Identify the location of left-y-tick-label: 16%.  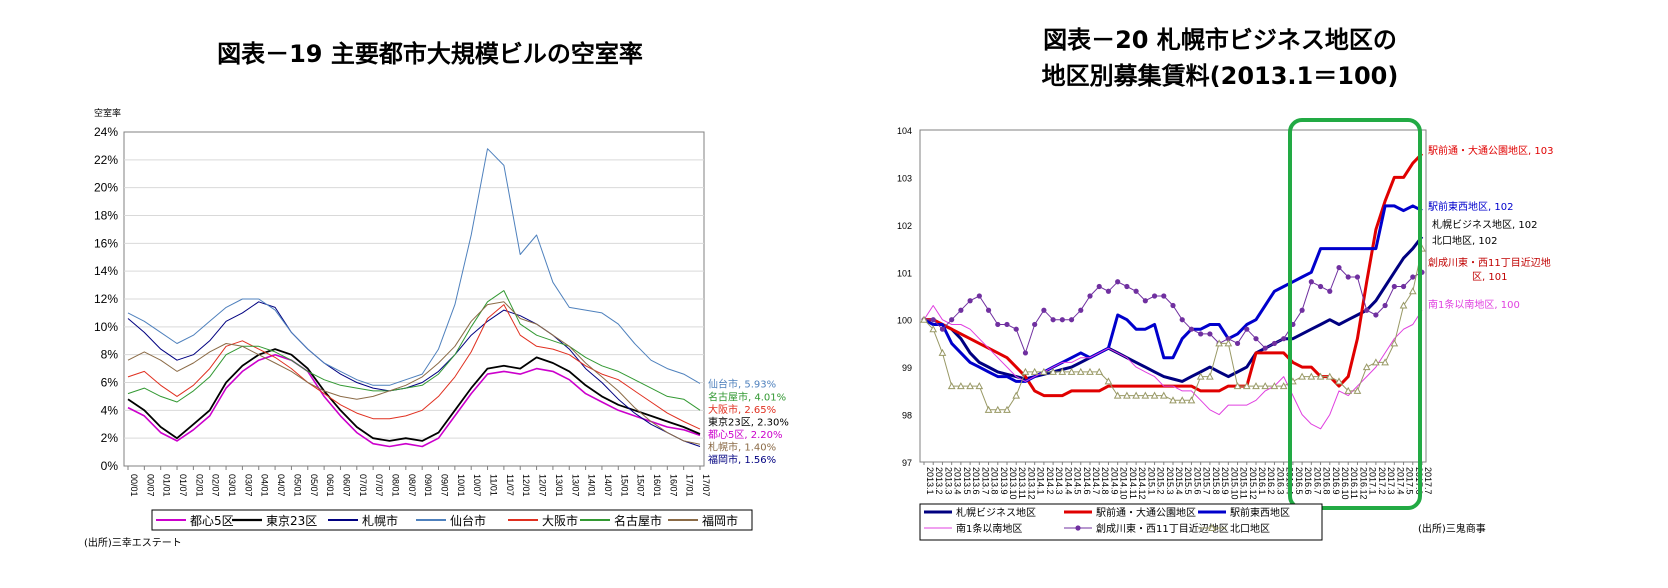
(106, 243).